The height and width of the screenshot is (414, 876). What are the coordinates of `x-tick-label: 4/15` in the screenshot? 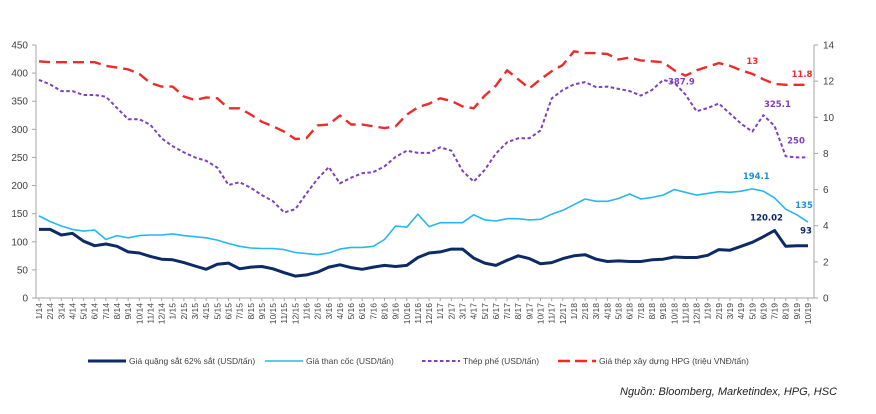 It's located at (206, 311).